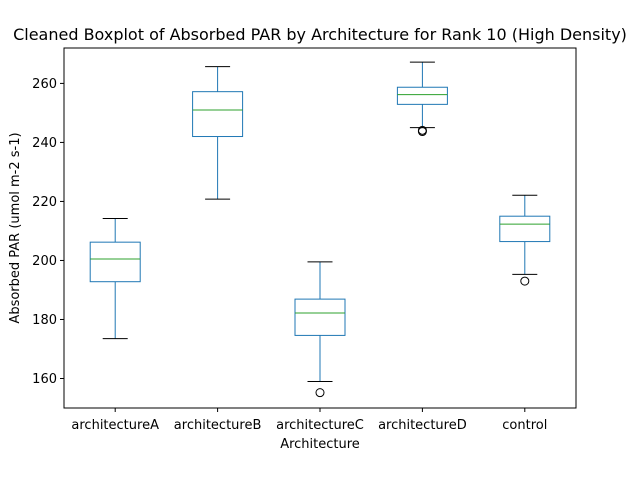 This screenshot has width=640, height=480. I want to click on x-tick-label: architectureD, so click(422, 425).